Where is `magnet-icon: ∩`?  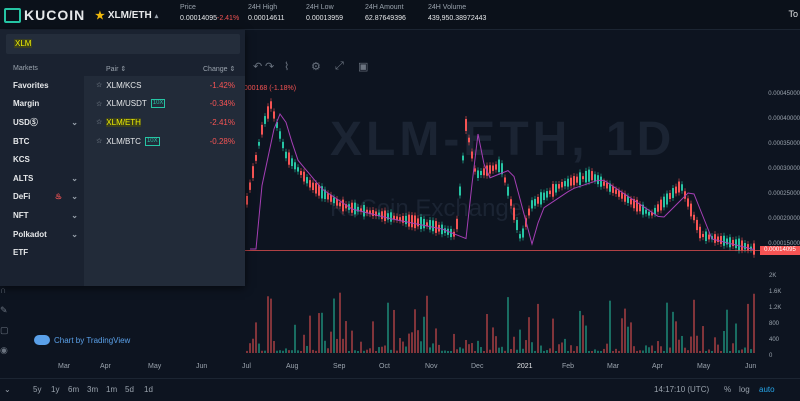
magnet-icon: ∩ is located at coordinates (3, 290).